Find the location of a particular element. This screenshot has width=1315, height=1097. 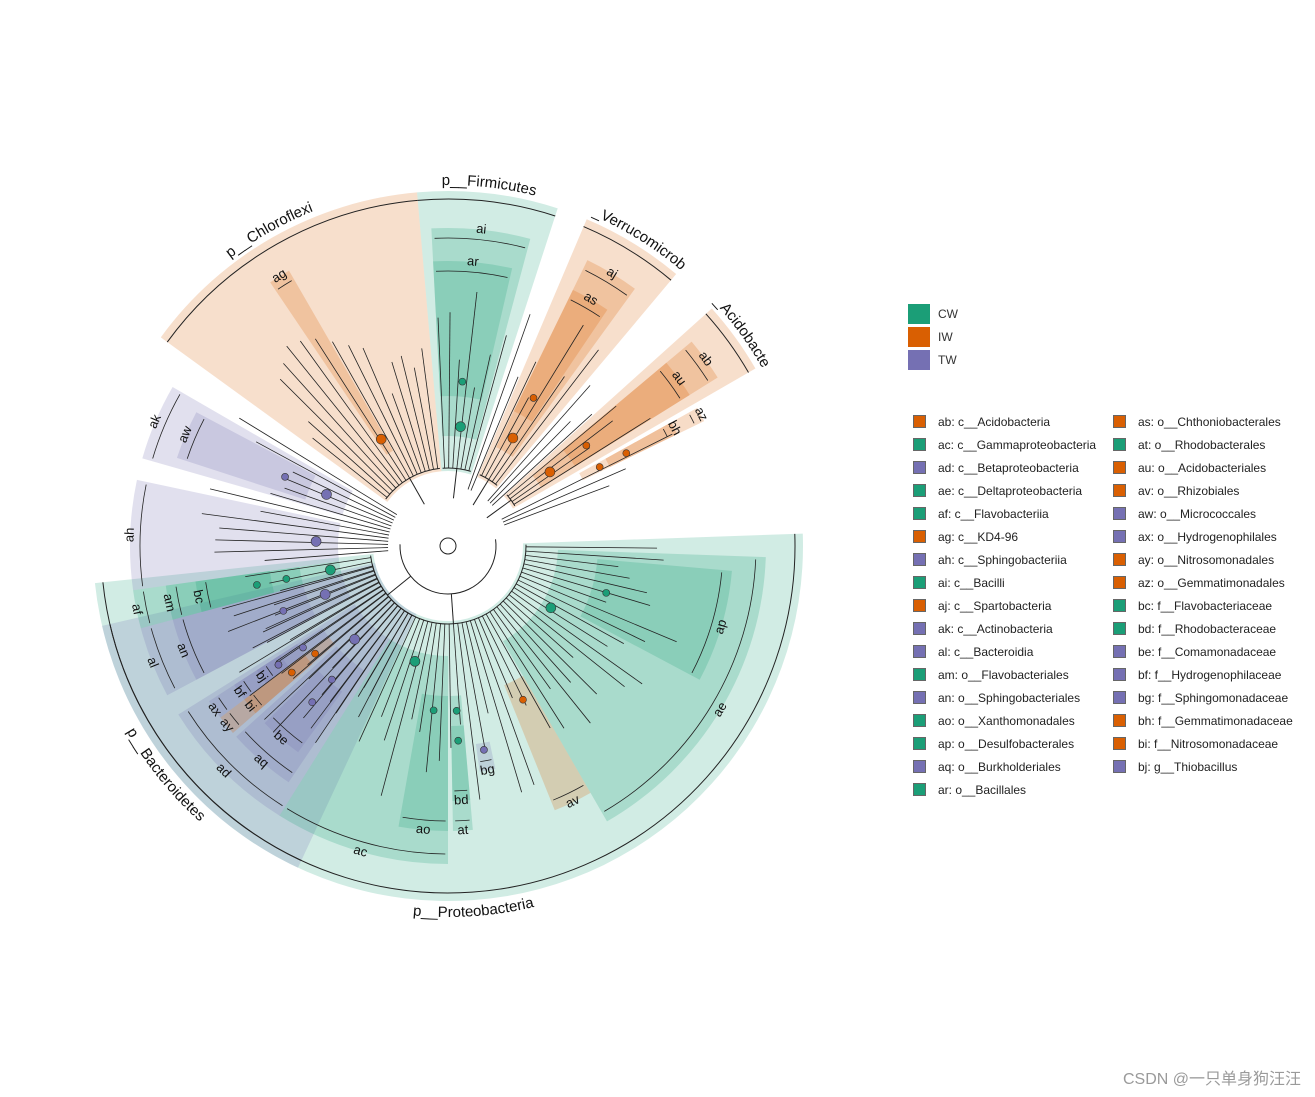

taxa-legend-item: bc: f__Flavobacteriaceae is located at coordinates (1213, 605).